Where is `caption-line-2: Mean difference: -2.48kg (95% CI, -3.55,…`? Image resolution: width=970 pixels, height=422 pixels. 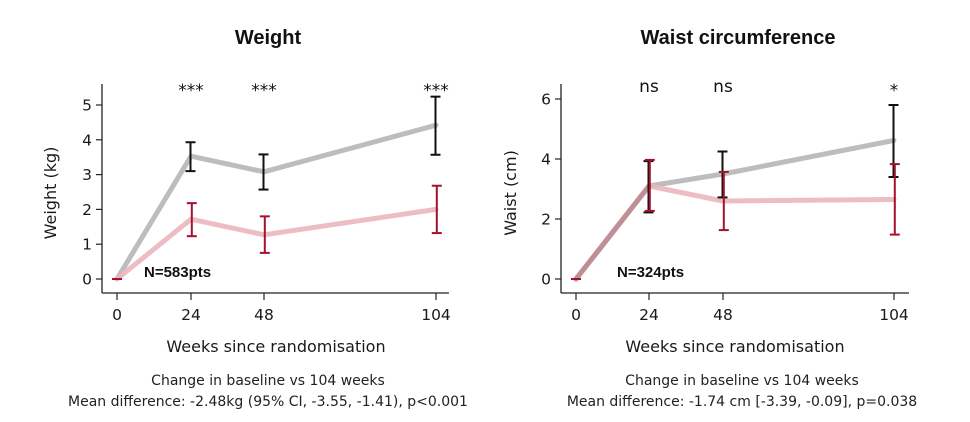 caption-line-2: Mean difference: -2.48kg (95% CI, -3.55,… is located at coordinates (268, 402).